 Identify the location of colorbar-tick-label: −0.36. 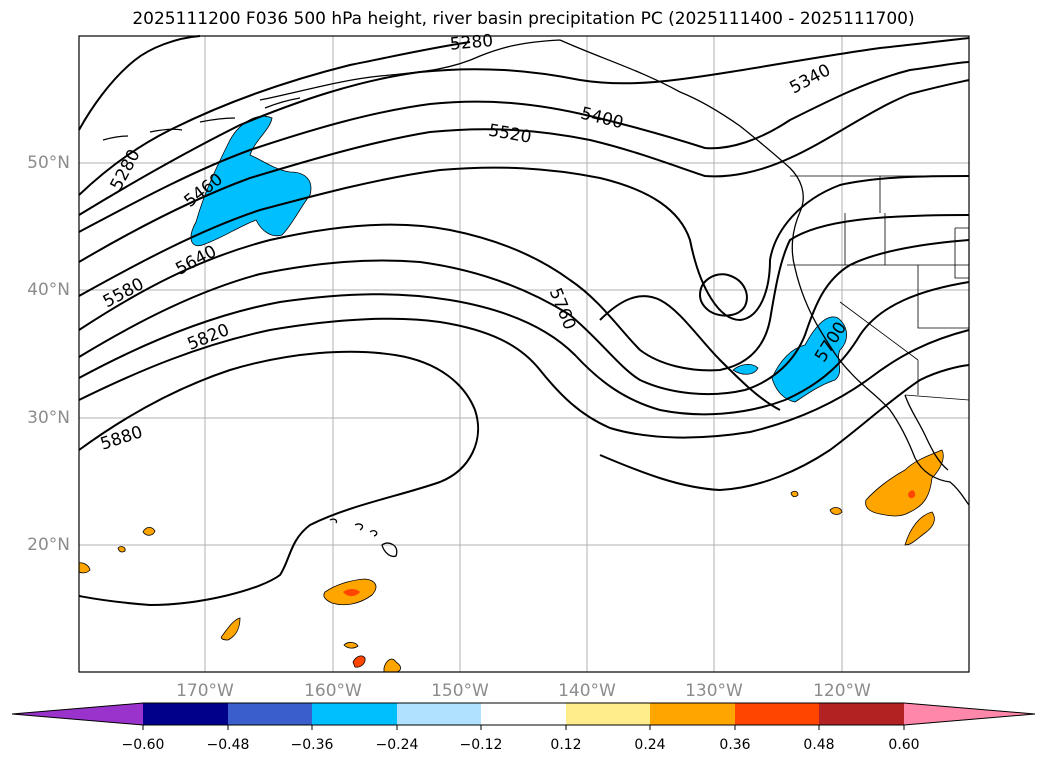
(312, 745).